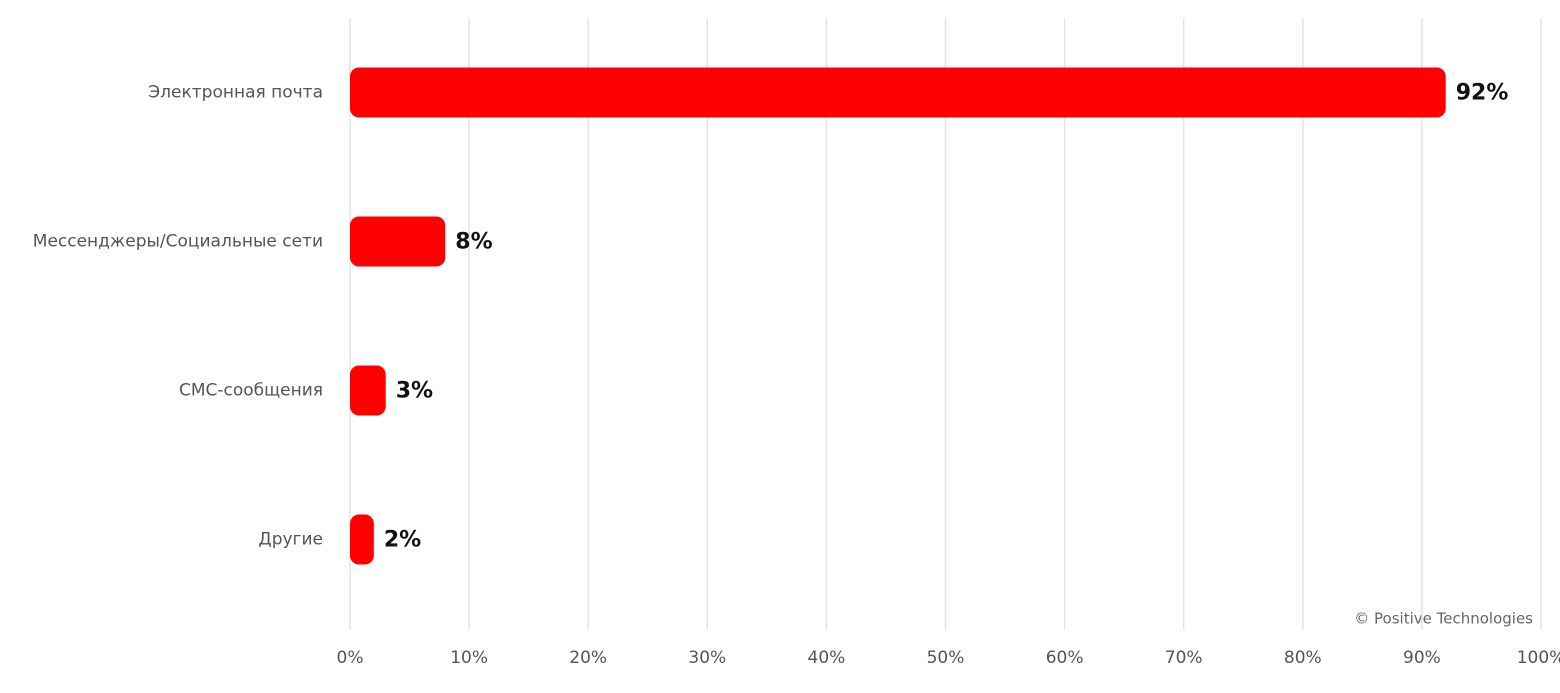 The height and width of the screenshot is (693, 1560). What do you see at coordinates (946, 658) in the screenshot?
I see `x-tick-label: 50%` at bounding box center [946, 658].